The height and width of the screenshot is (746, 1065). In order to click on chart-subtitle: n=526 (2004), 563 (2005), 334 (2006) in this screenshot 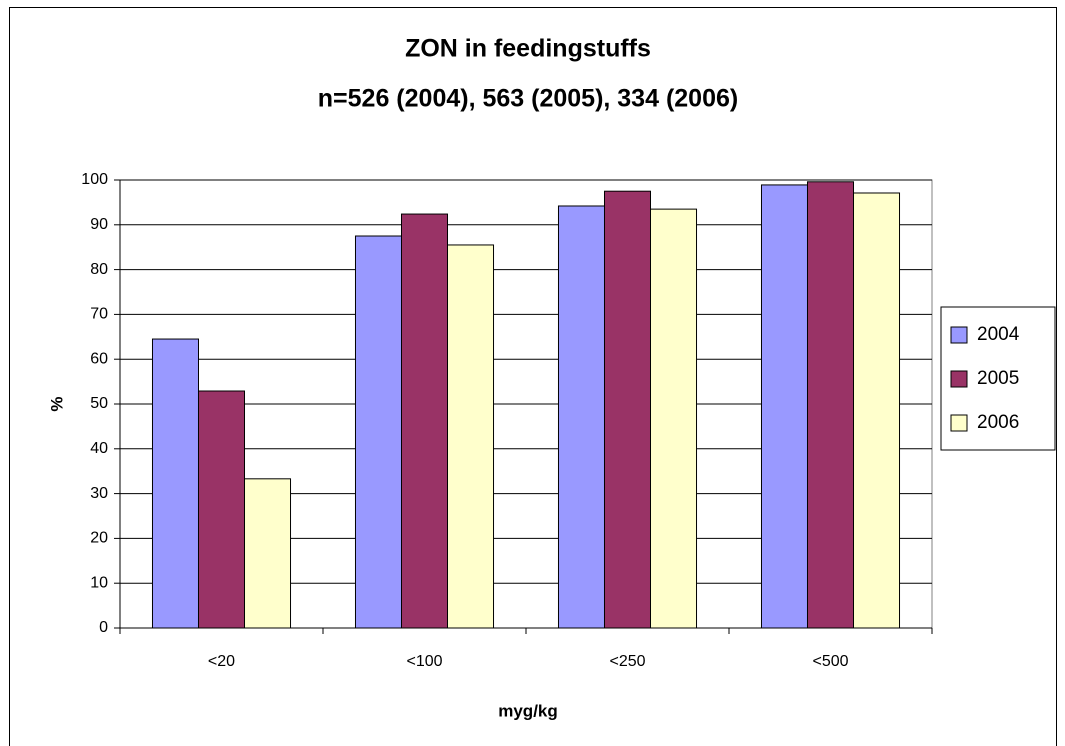, I will do `click(528, 99)`.